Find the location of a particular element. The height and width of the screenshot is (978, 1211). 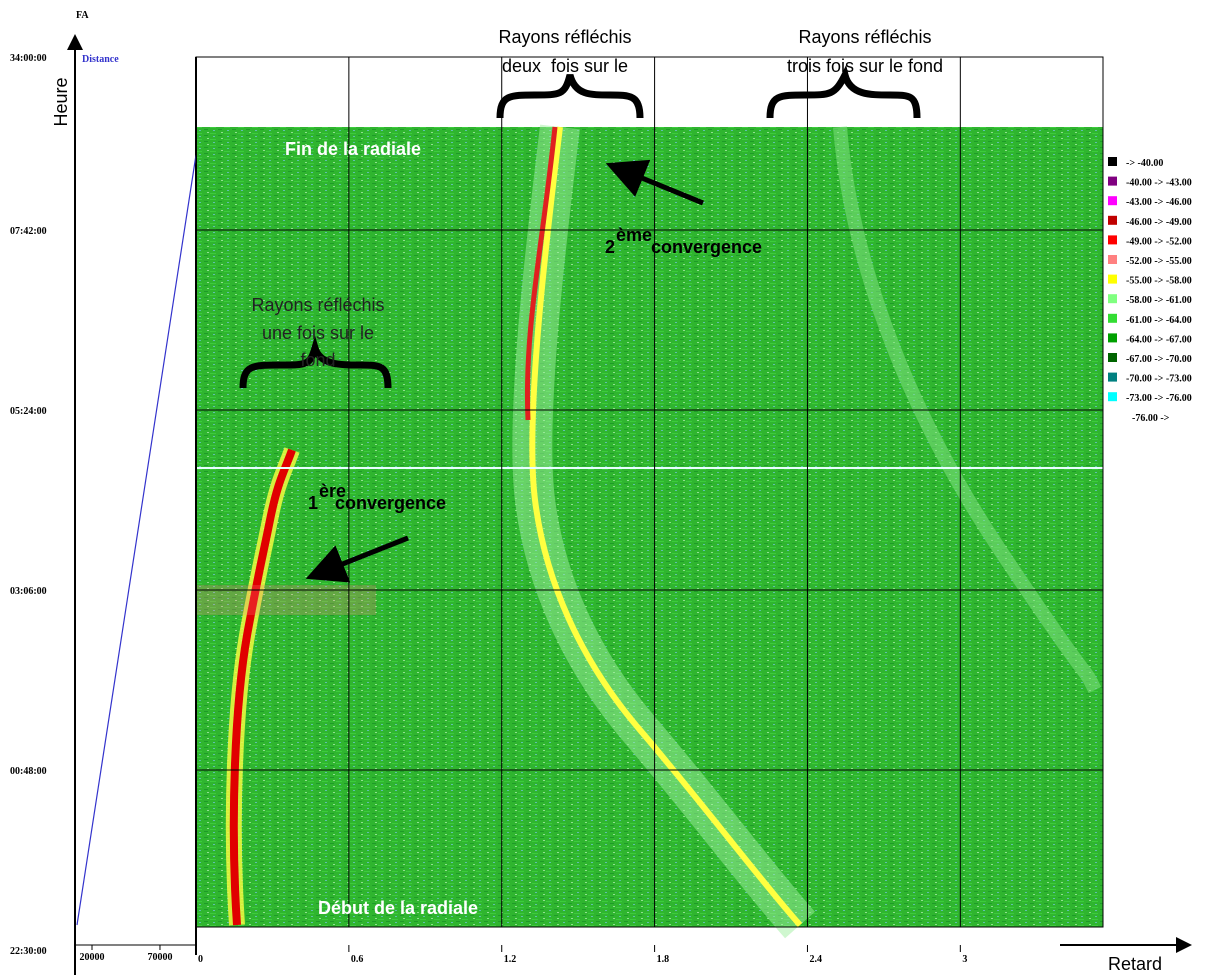

annotation: ème is located at coordinates (634, 235).